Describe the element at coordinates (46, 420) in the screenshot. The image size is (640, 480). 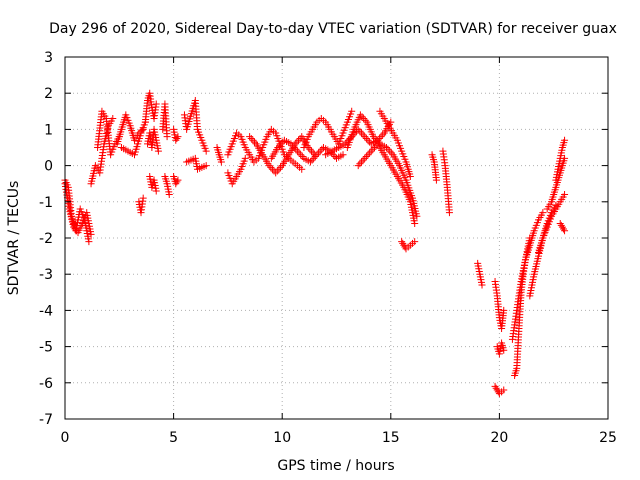
I see `y-tick-label: -7` at that location.